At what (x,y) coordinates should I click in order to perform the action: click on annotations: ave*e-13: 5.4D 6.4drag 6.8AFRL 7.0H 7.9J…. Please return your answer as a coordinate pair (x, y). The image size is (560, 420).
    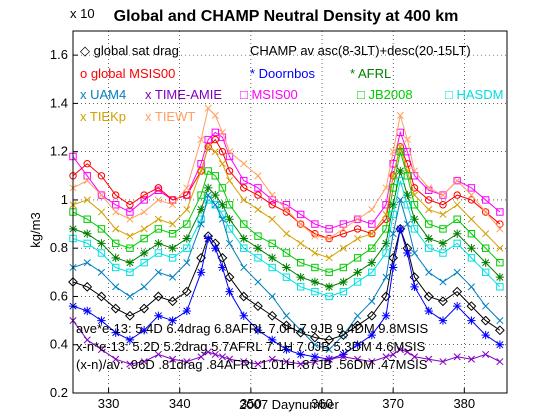
    Looking at the image, I should click on (252, 346).